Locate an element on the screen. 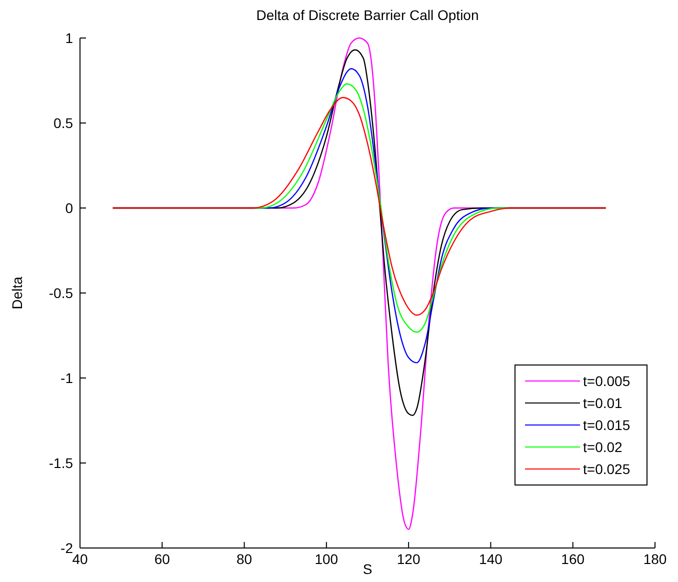 This screenshot has height=582, width=678. x-tick-label: 100 is located at coordinates (326, 559).